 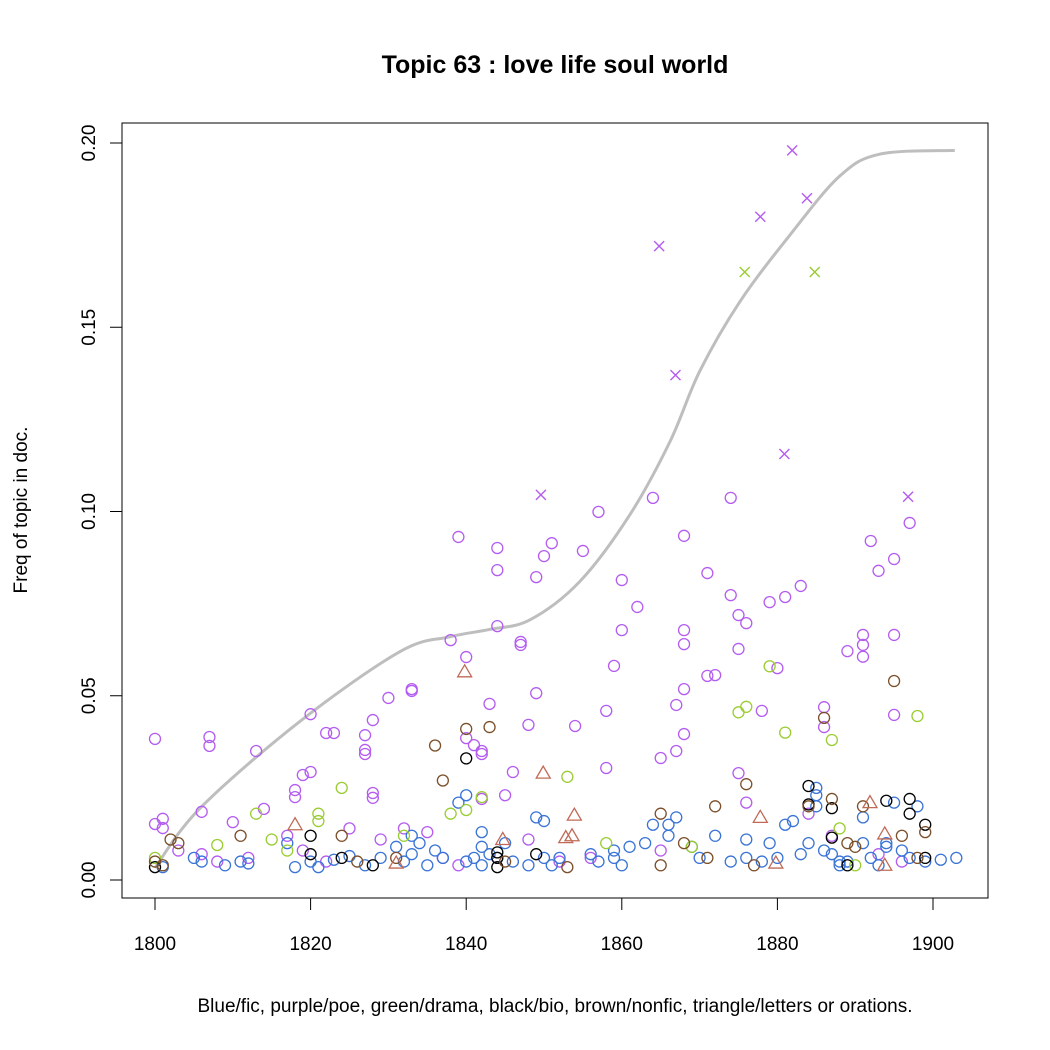 I want to click on x-tick-label: 1900, so click(x=933, y=944).